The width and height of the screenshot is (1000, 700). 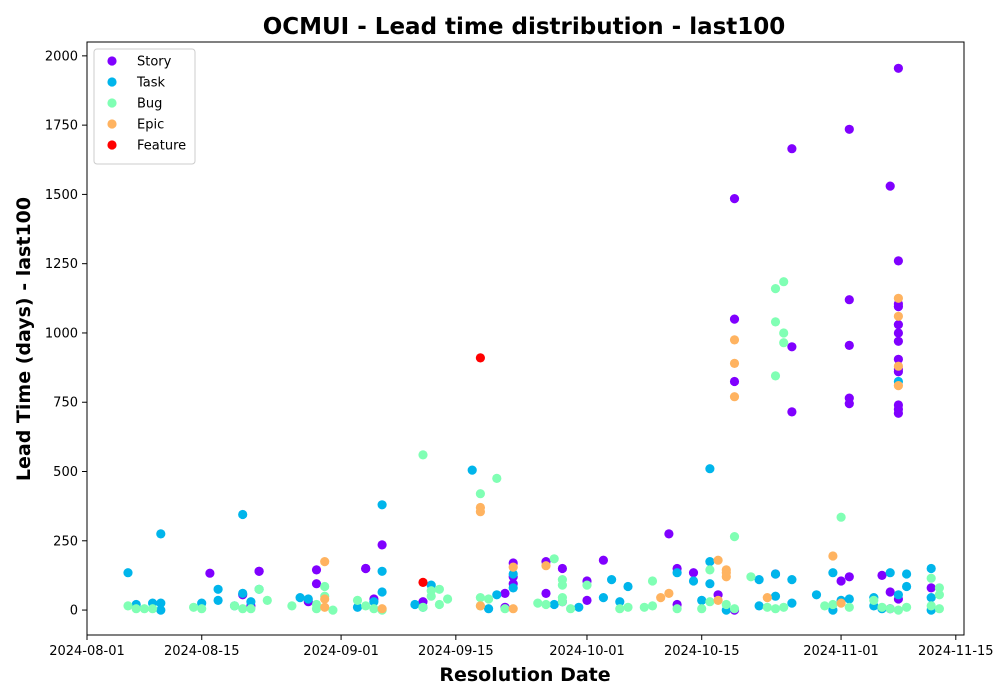 What do you see at coordinates (524, 675) in the screenshot?
I see `x-axis-label: Resolution Date` at bounding box center [524, 675].